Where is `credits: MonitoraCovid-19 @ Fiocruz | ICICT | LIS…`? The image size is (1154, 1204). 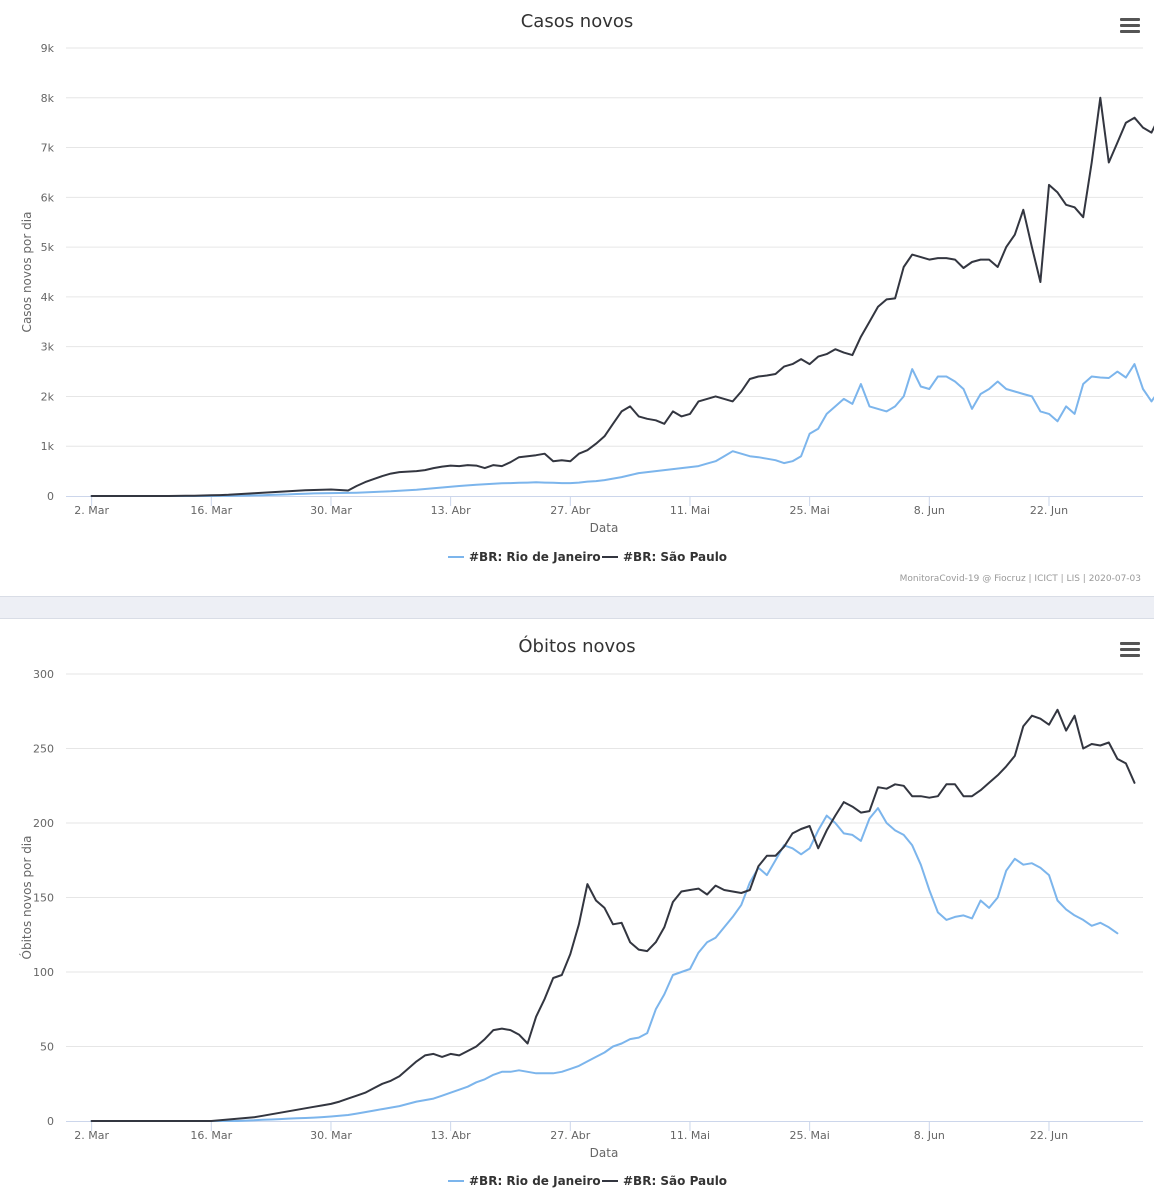 credits: MonitoraCovid-19 @ Fiocruz | ICICT | LIS… is located at coordinates (1020, 579).